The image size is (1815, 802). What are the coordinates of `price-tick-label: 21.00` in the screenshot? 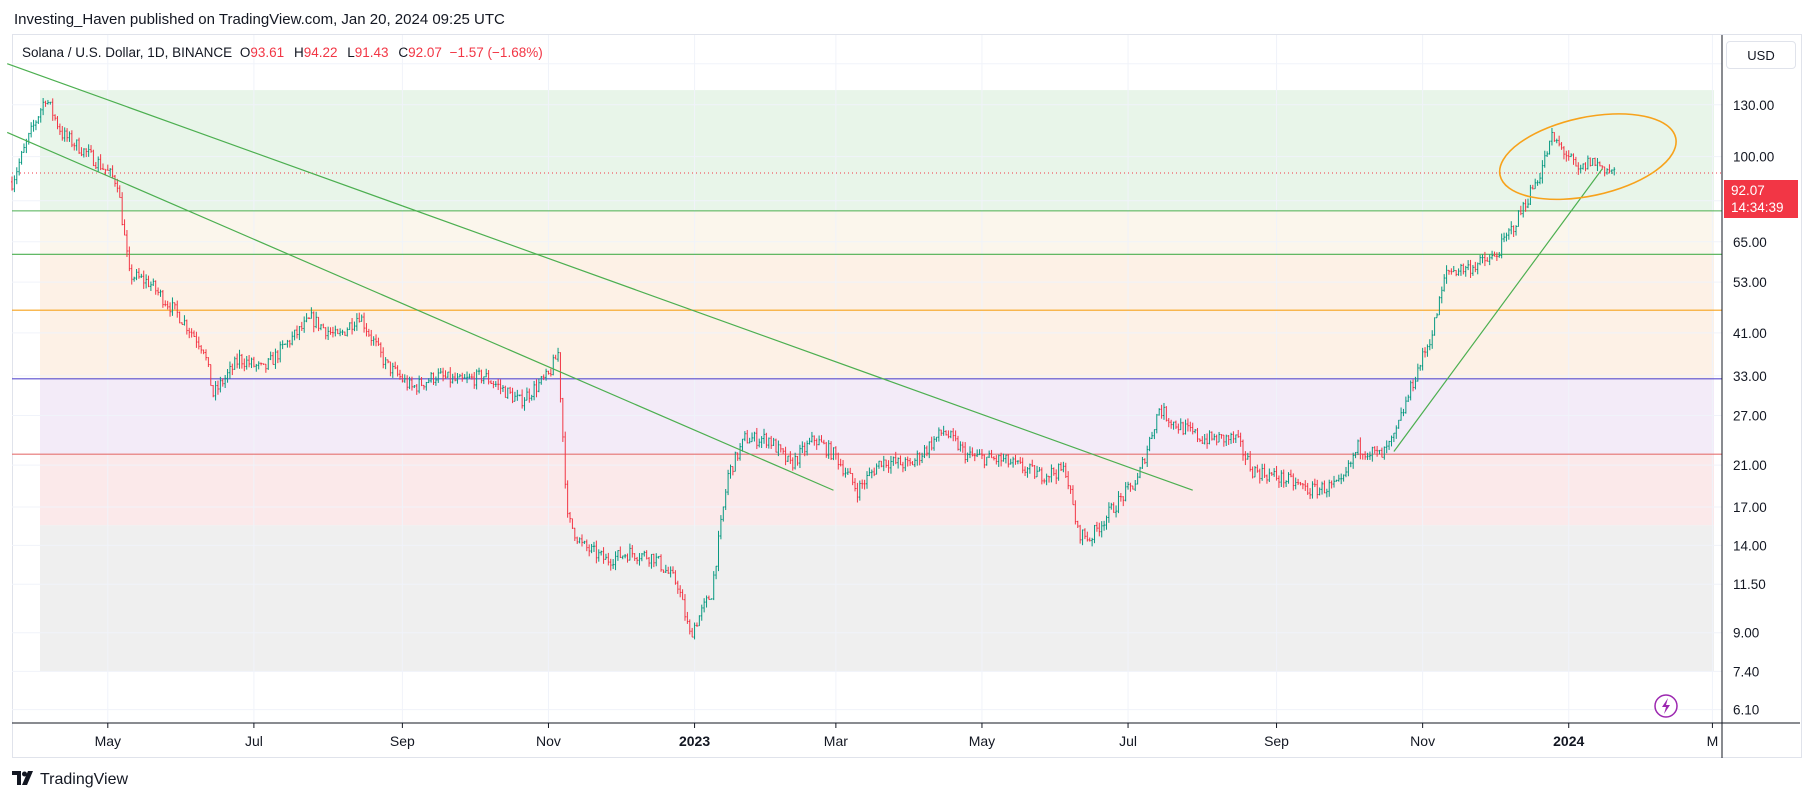 It's located at (1750, 465).